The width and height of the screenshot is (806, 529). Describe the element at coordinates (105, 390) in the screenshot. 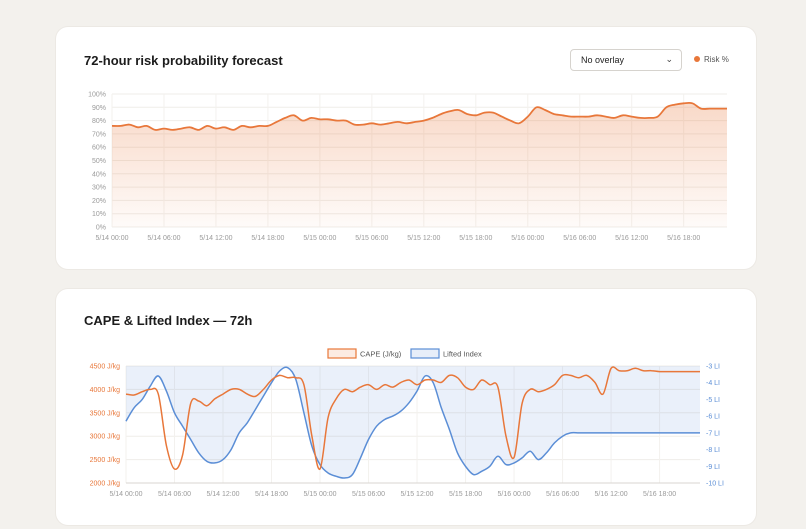

I see `cape-y-tick-label: 4000 J/kg` at that location.